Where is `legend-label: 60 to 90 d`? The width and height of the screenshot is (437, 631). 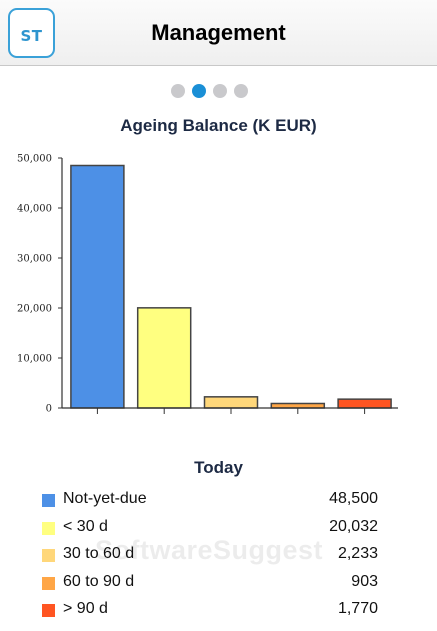 legend-label: 60 to 90 d is located at coordinates (99, 581).